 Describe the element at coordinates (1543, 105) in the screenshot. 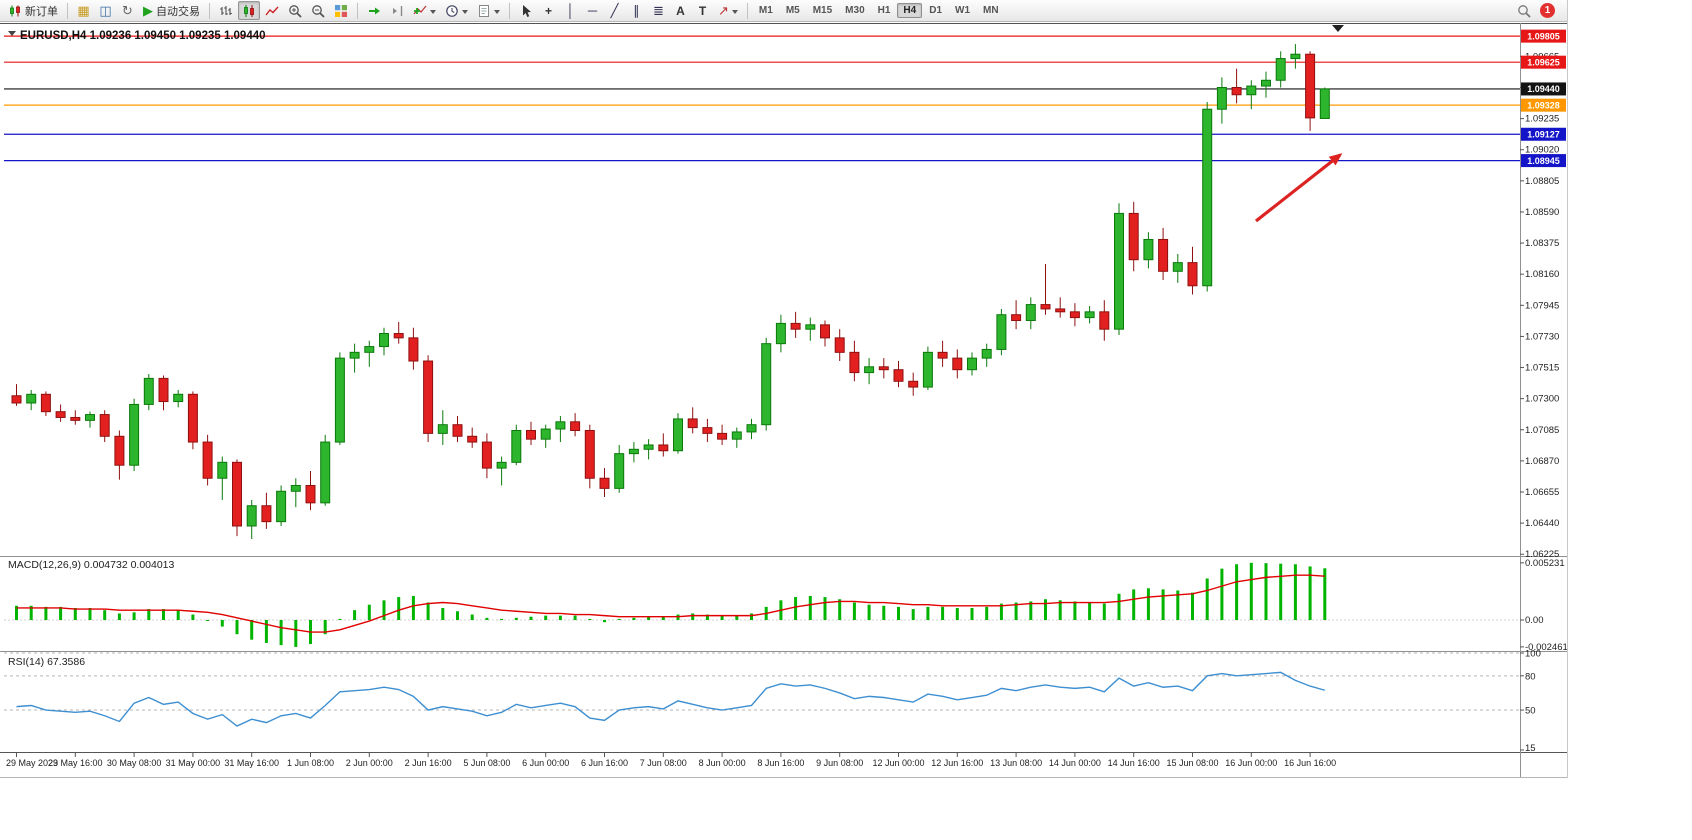

I see `price-badge-1.09328: 1.09328` at that location.